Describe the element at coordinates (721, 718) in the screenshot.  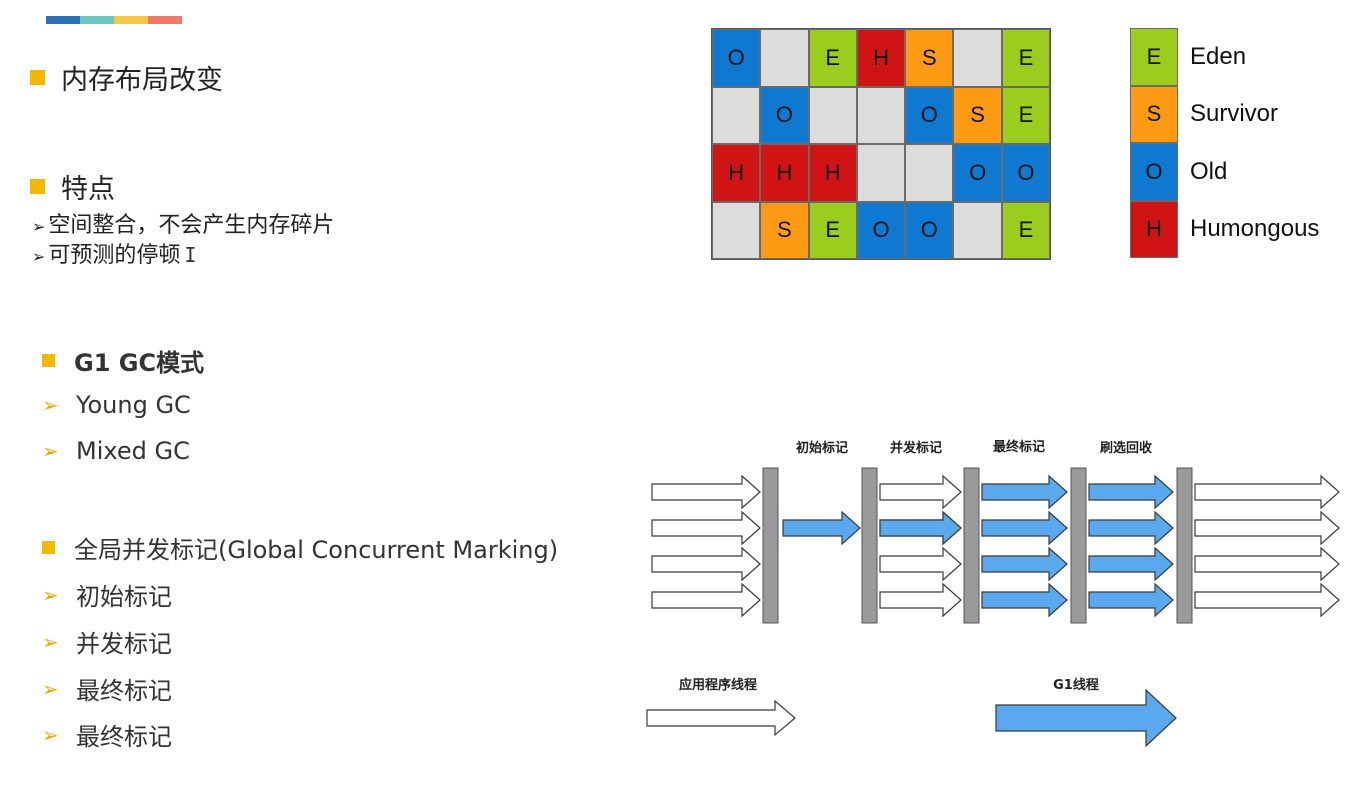
I see `legend-app-thread-arrow` at that location.